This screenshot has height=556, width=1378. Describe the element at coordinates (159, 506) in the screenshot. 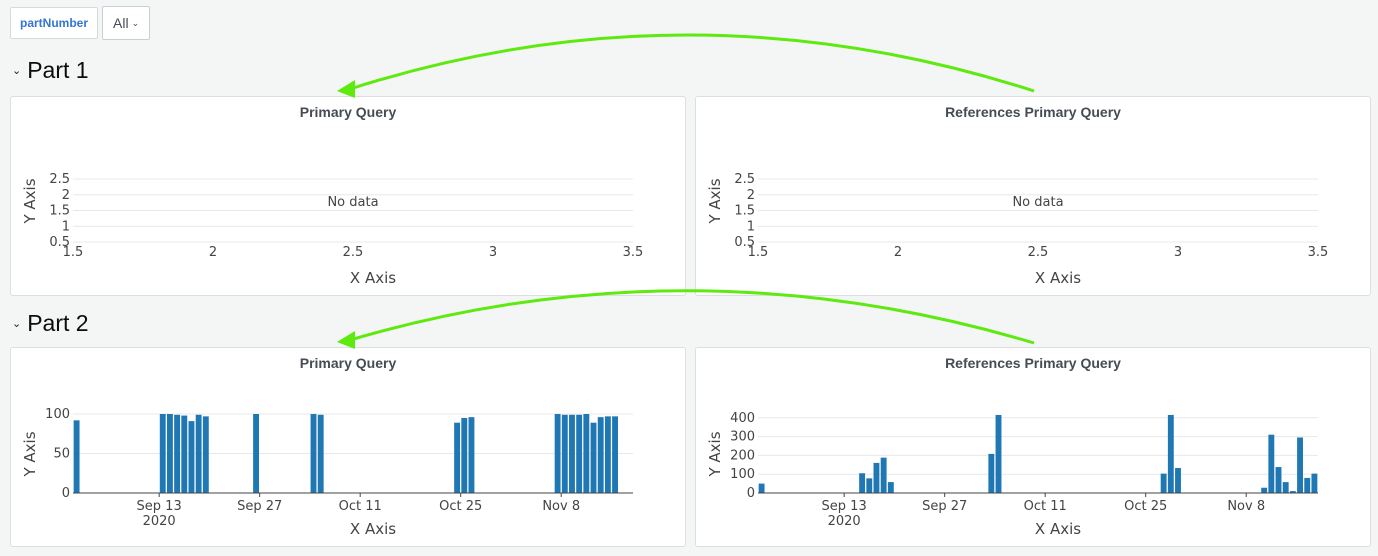

I see `x-tick-label: Sep 13` at that location.